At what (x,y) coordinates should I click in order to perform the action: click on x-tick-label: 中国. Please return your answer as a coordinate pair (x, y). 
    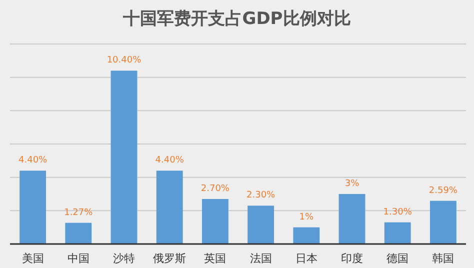
    Looking at the image, I should click on (78, 258).